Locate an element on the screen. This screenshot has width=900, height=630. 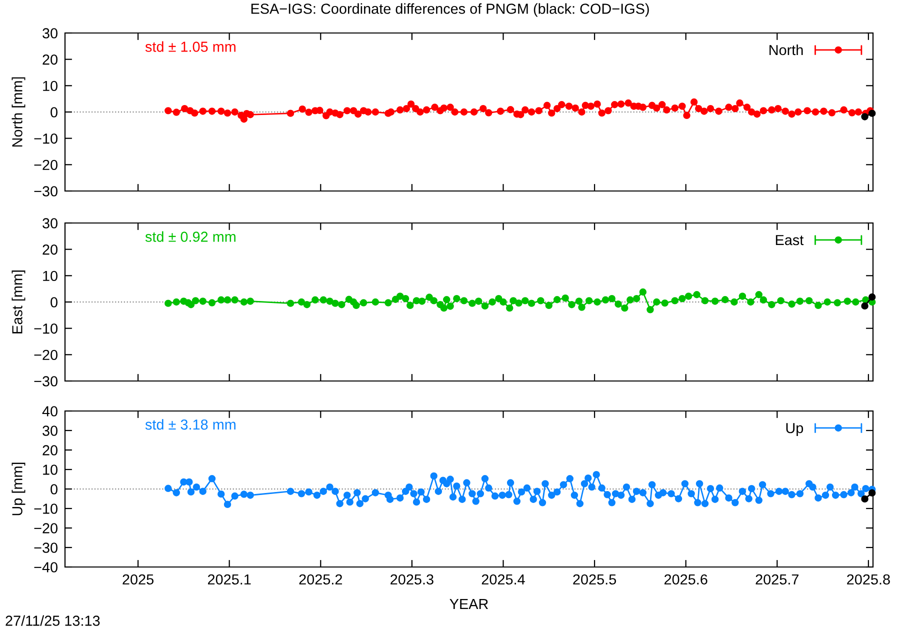
y-axis-title: East [mm] is located at coordinates (19, 302).